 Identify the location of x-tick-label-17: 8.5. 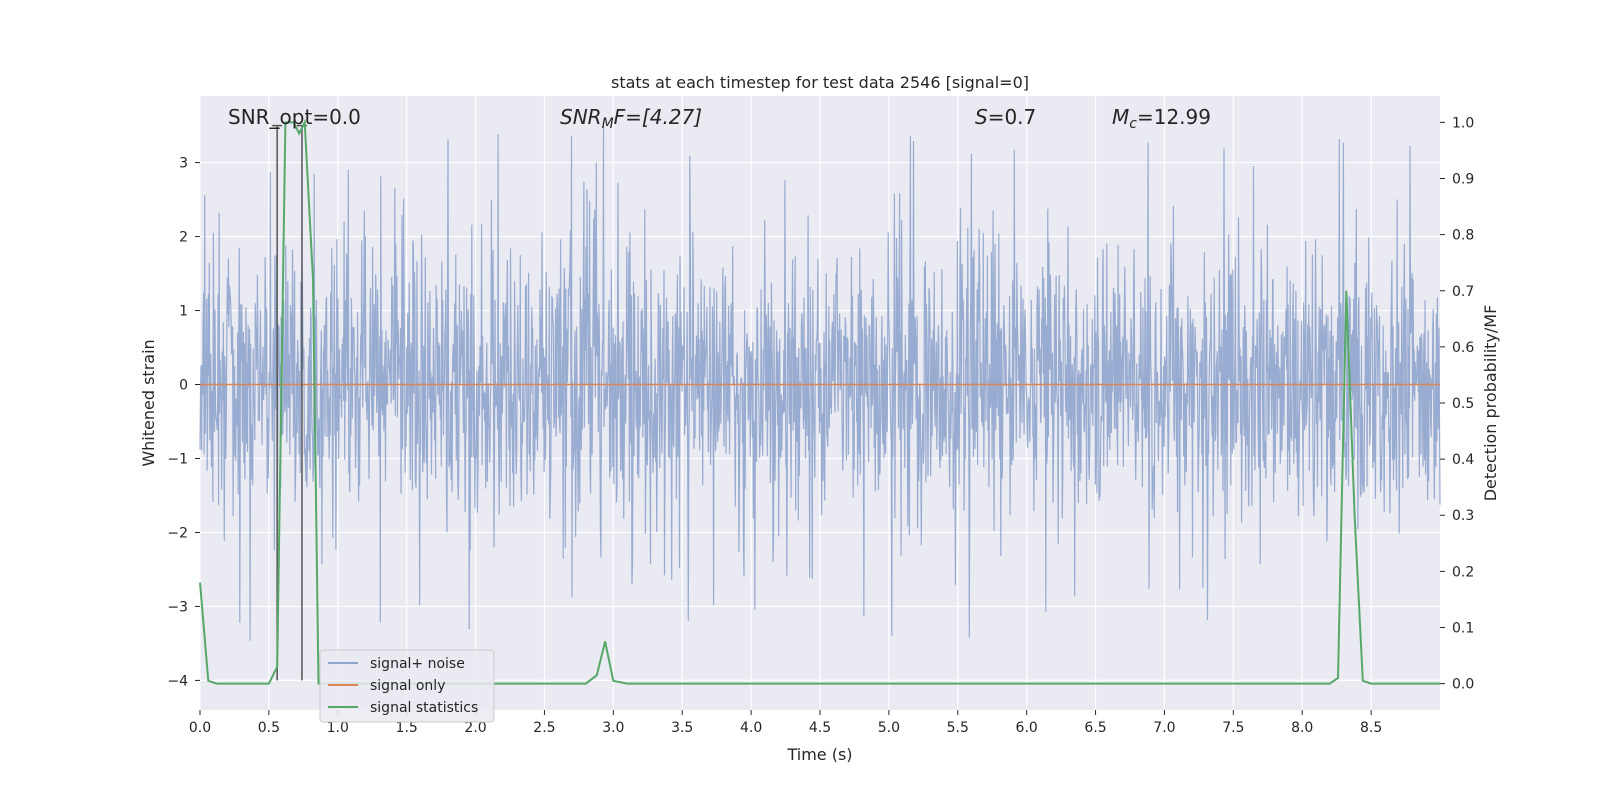
(1371, 728).